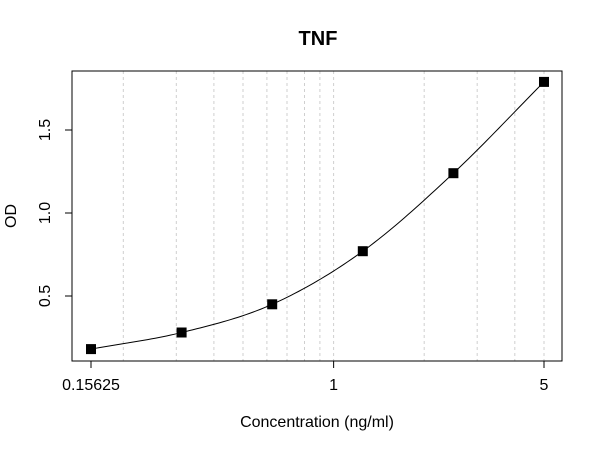 The image size is (600, 455). Describe the element at coordinates (305, 377) in the screenshot. I see `x-axis: 0.15625 1 5` at that location.